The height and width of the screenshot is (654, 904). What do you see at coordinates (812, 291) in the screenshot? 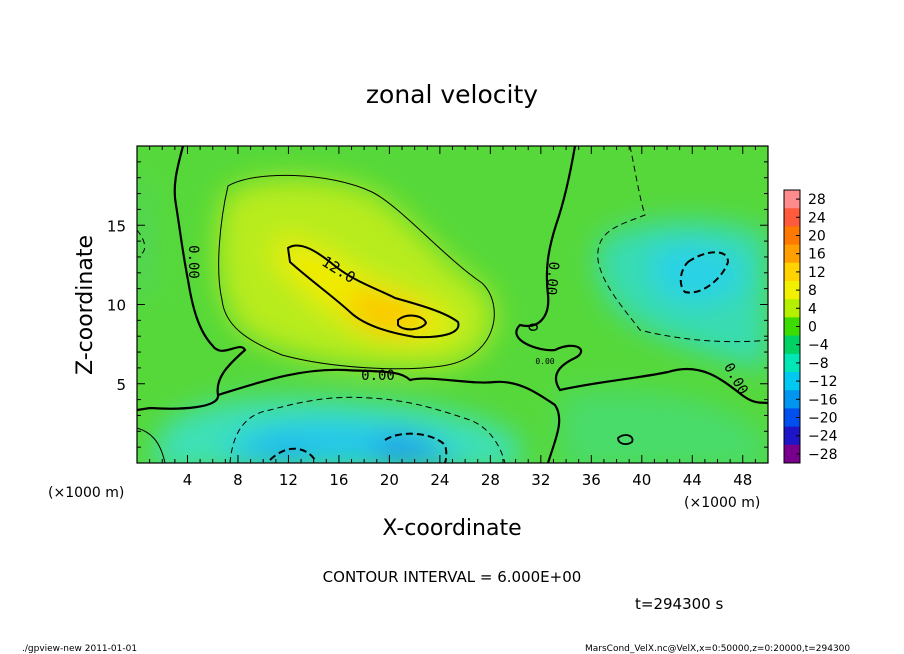
I see `colorbar-label: 8` at bounding box center [812, 291].